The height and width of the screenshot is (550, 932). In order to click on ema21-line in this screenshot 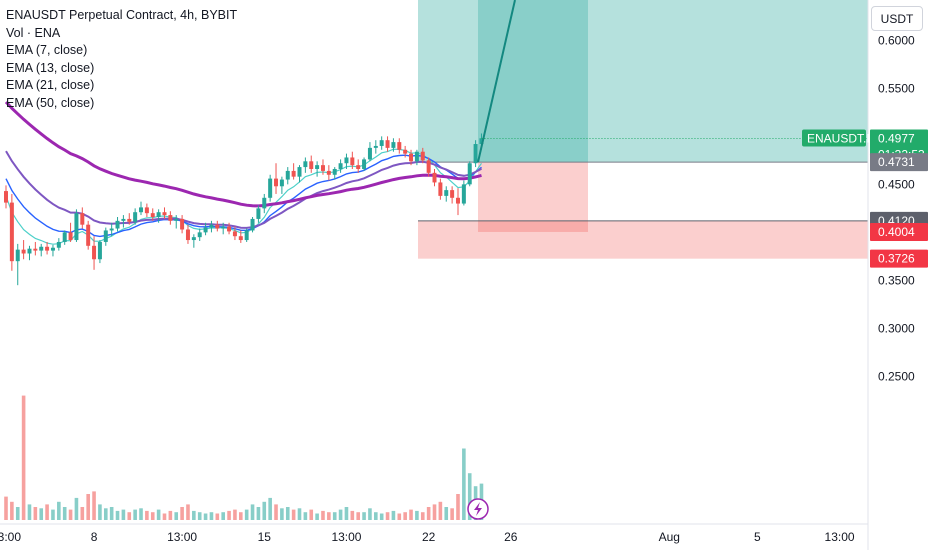, I will do `click(243, 189)`.